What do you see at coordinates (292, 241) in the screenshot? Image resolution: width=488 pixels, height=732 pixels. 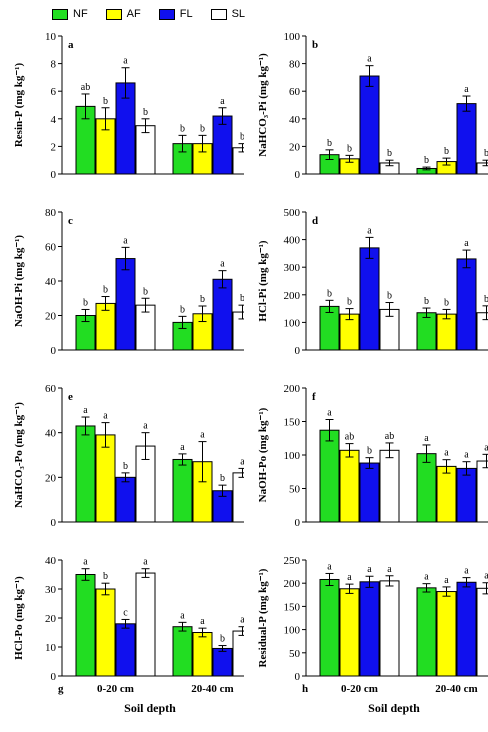 I see `y-tick-label: 400` at bounding box center [292, 241].